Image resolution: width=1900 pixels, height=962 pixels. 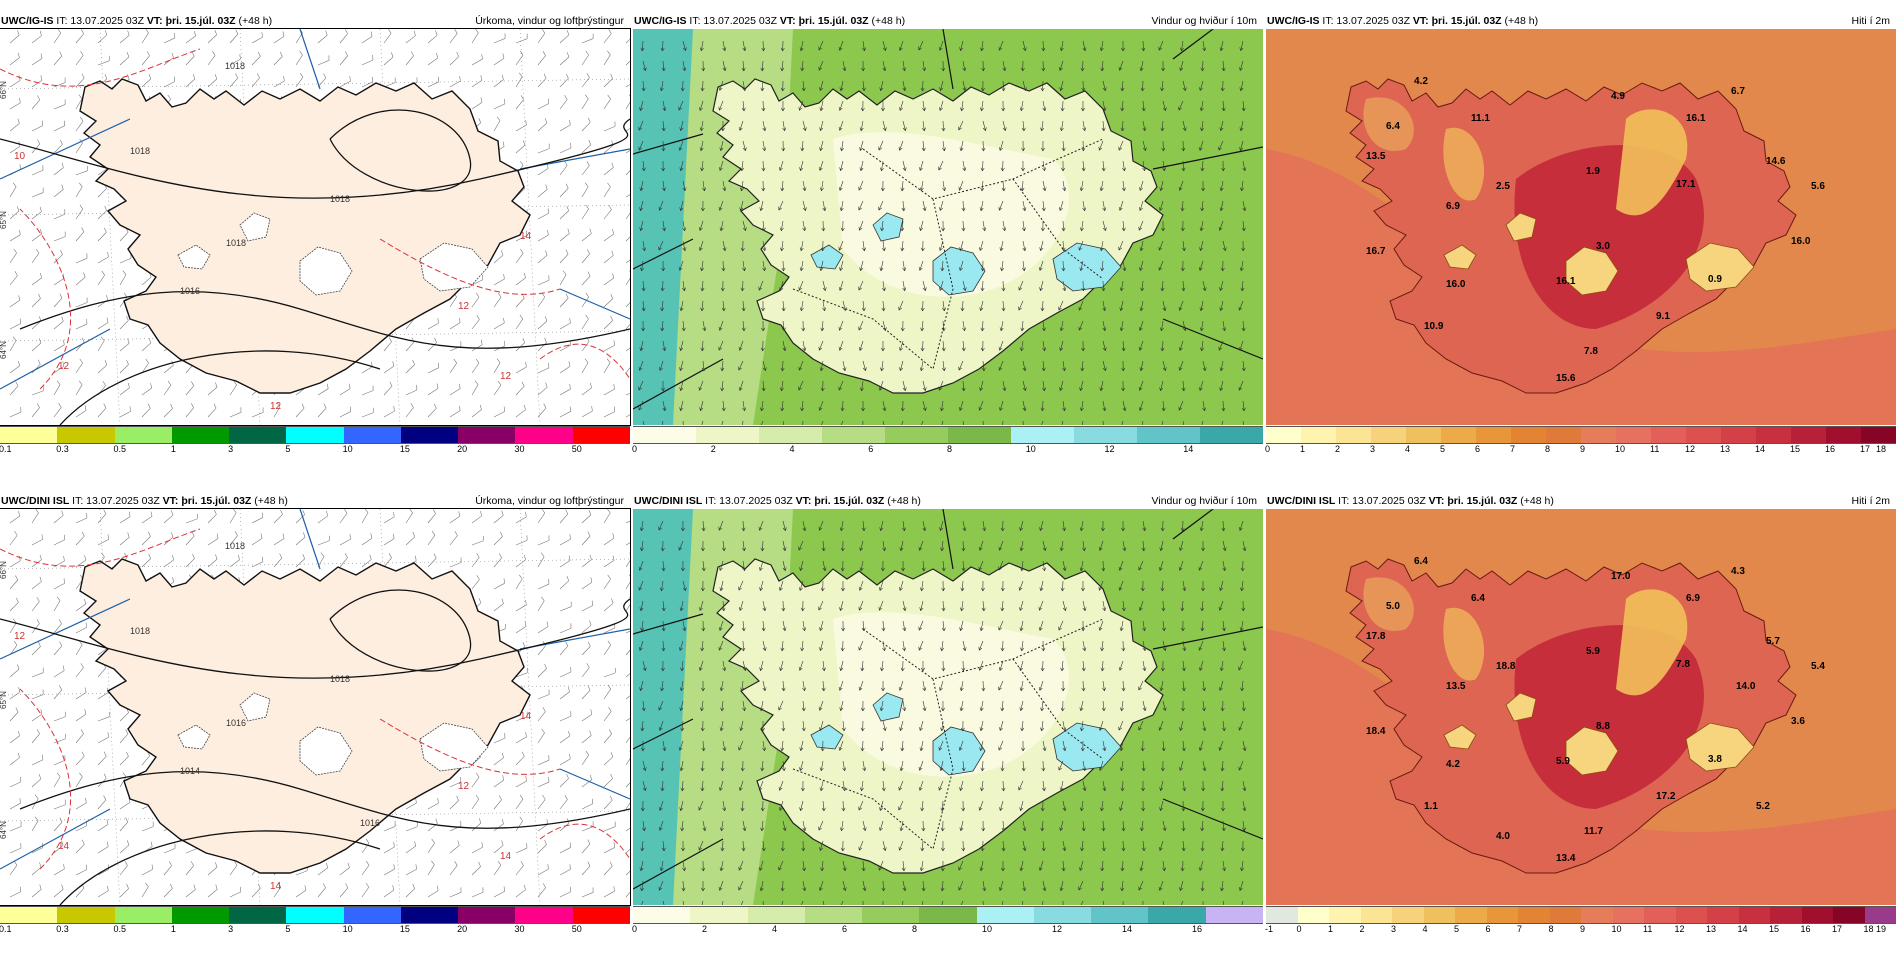 I want to click on temperature-value-label: 5.6, so click(x=1818, y=186).